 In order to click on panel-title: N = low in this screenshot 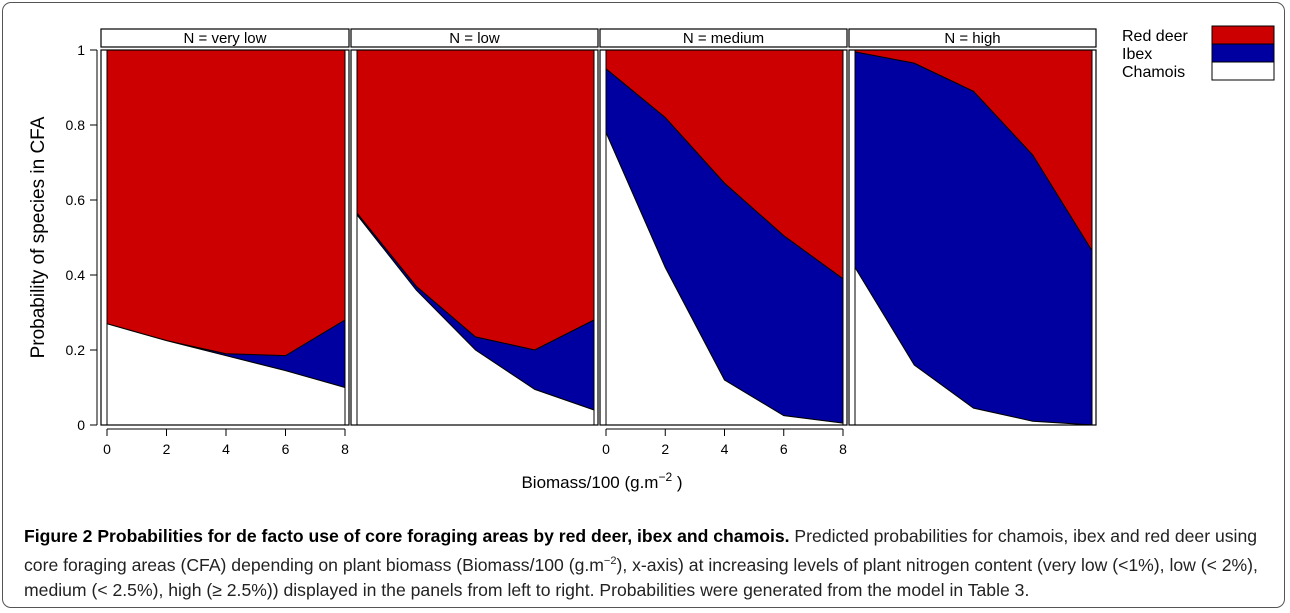, I will do `click(474, 38)`.